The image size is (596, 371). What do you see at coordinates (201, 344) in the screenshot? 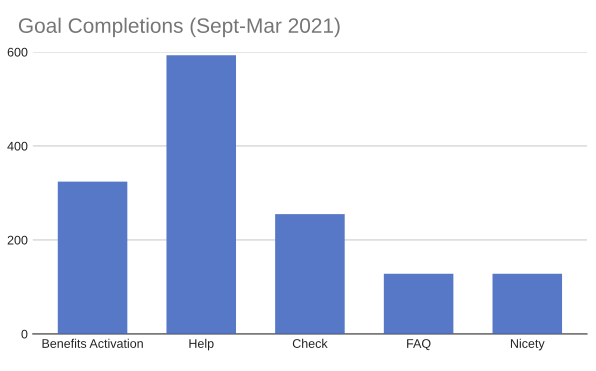
I see `x-tick-label: Help` at bounding box center [201, 344].